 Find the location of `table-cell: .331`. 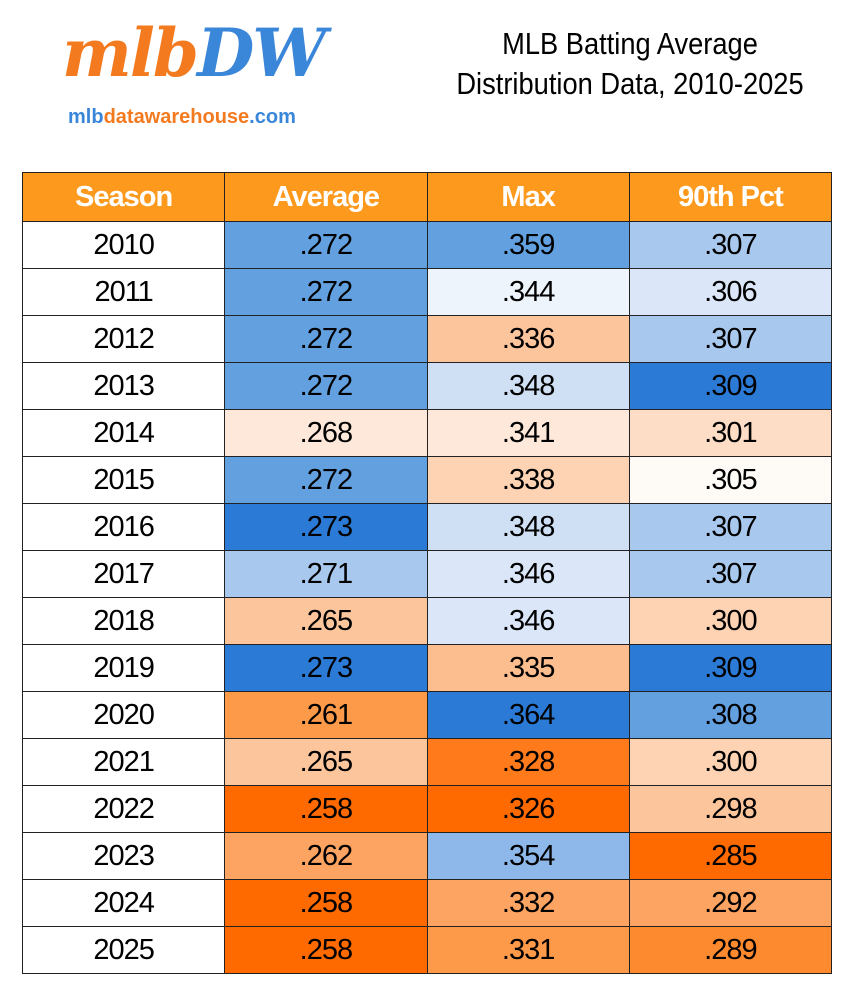

table-cell: .331 is located at coordinates (528, 950).